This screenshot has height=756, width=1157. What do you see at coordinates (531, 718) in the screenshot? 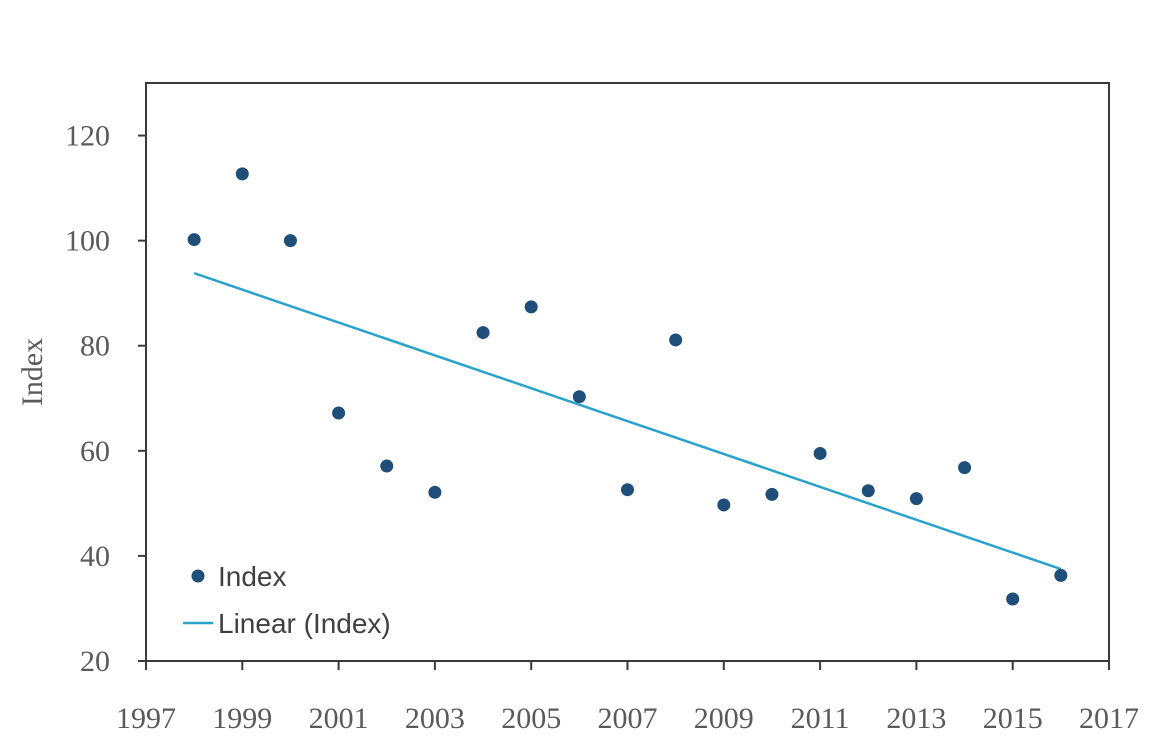
I see `x-tick-label: 2005` at bounding box center [531, 718].